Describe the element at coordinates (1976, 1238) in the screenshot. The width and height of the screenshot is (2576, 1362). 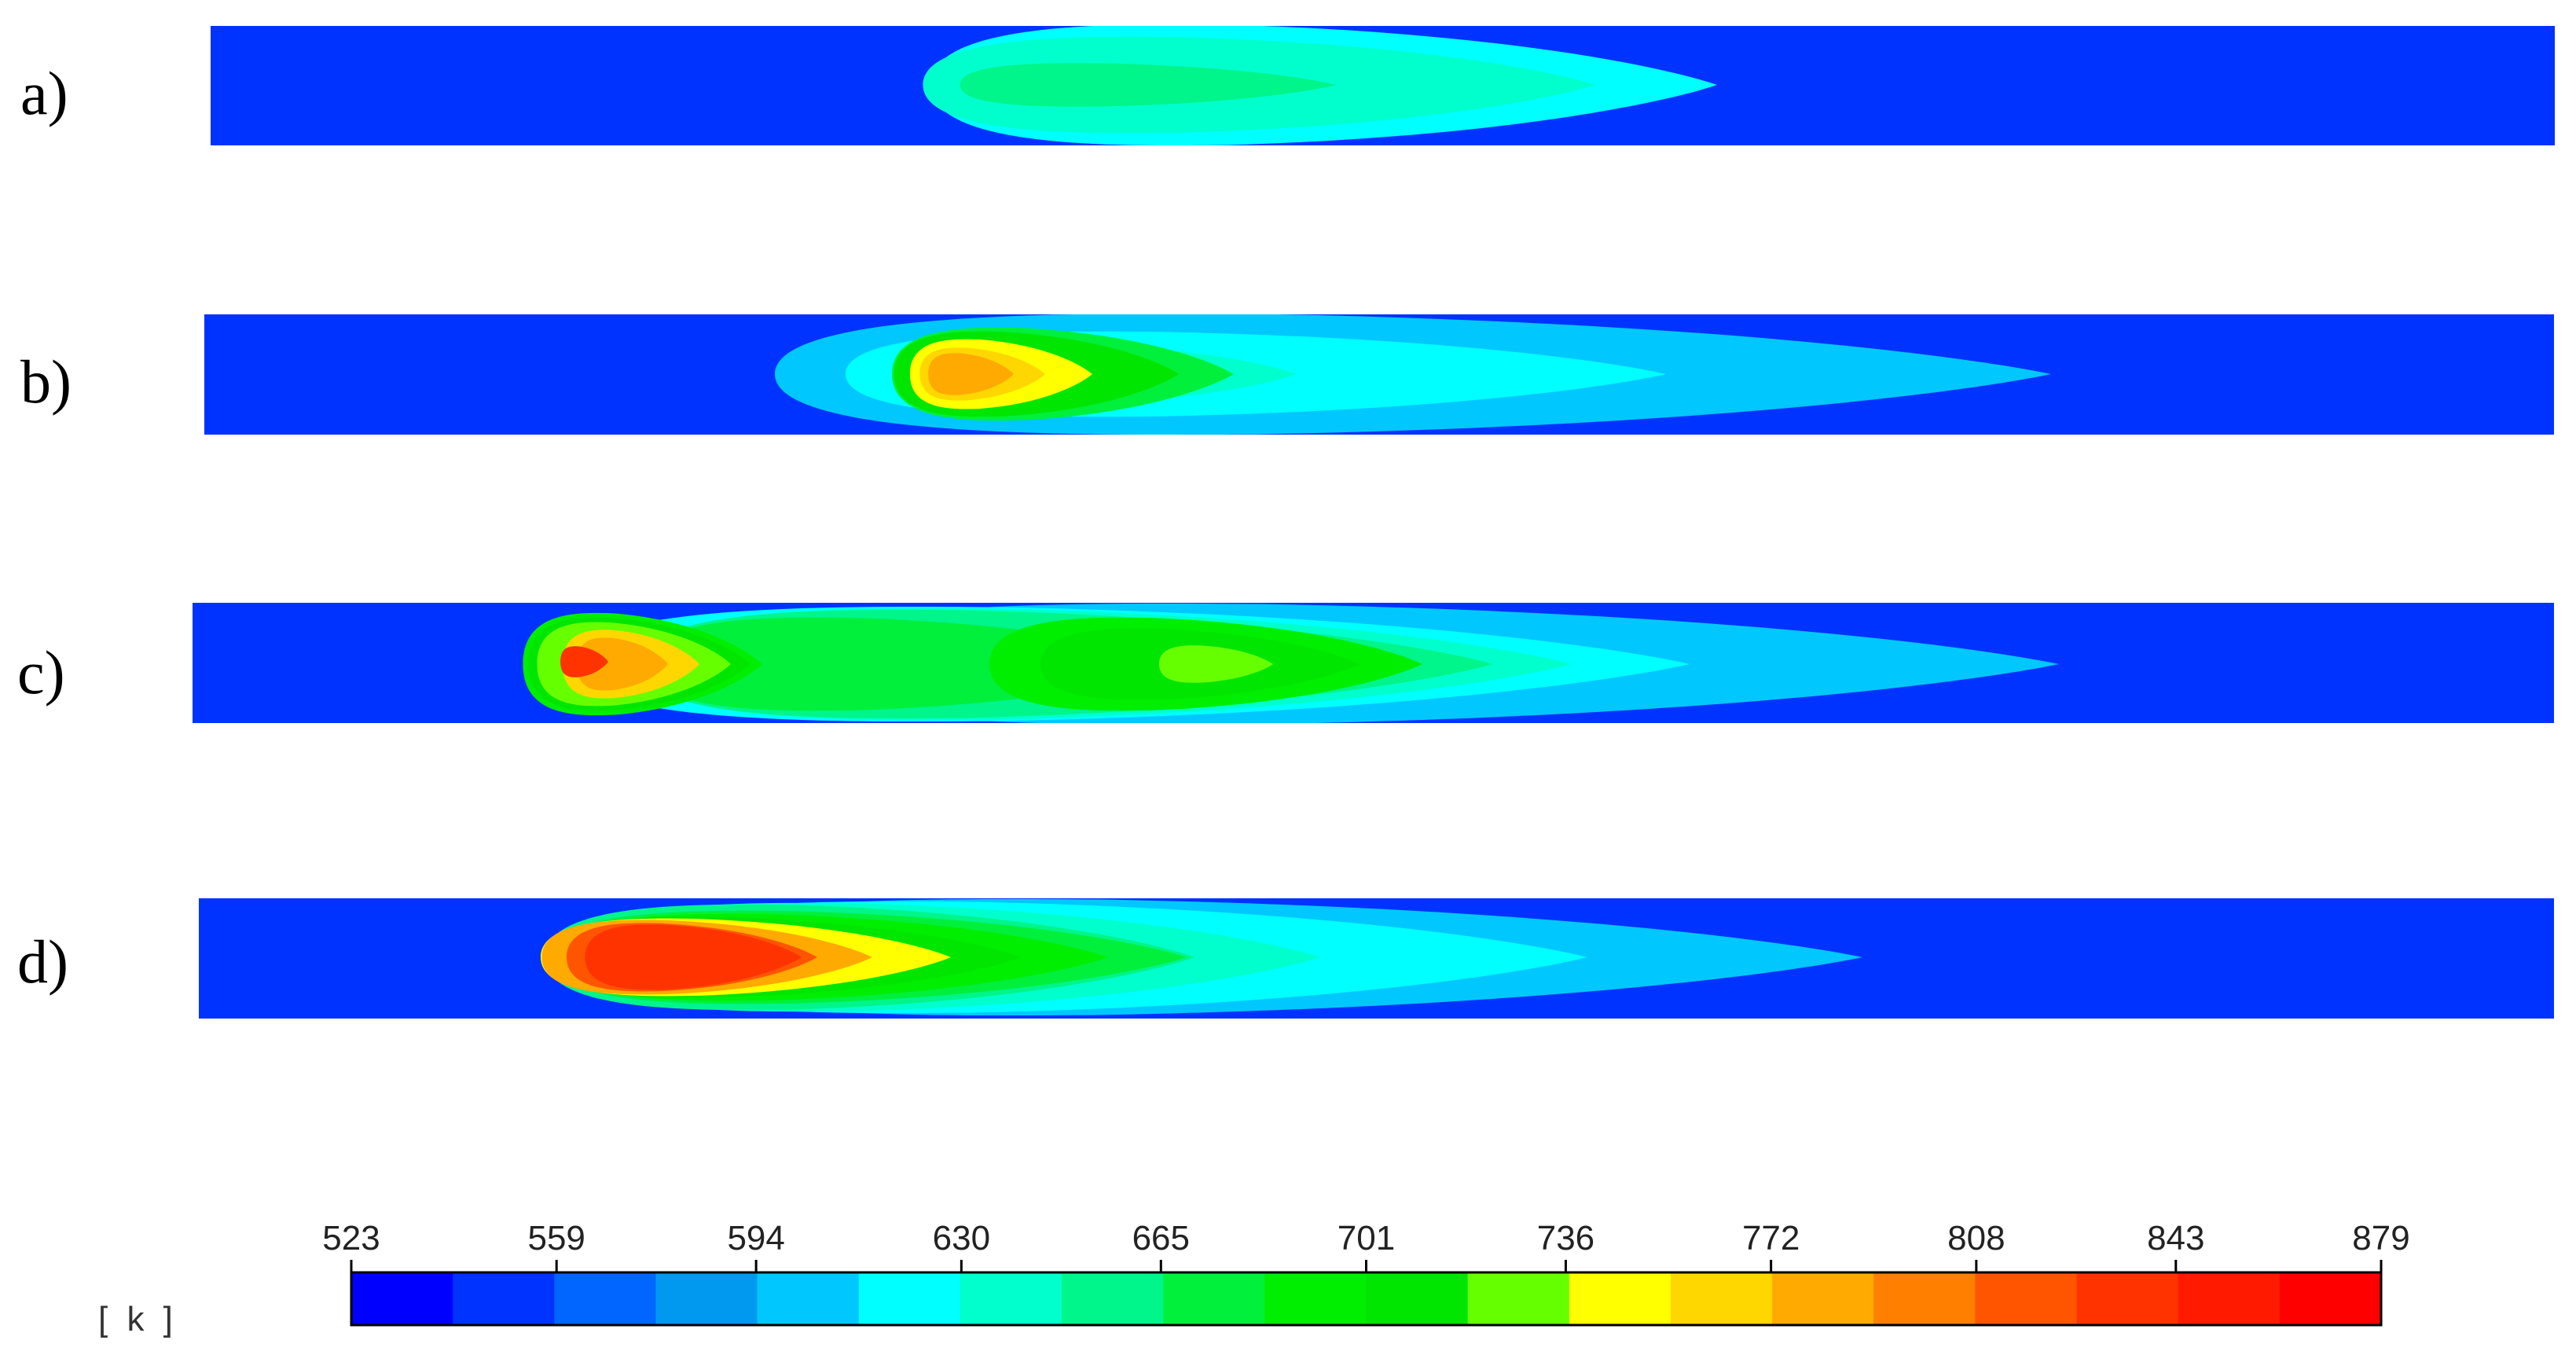
I see `colorbar-tick-label: 808` at that location.